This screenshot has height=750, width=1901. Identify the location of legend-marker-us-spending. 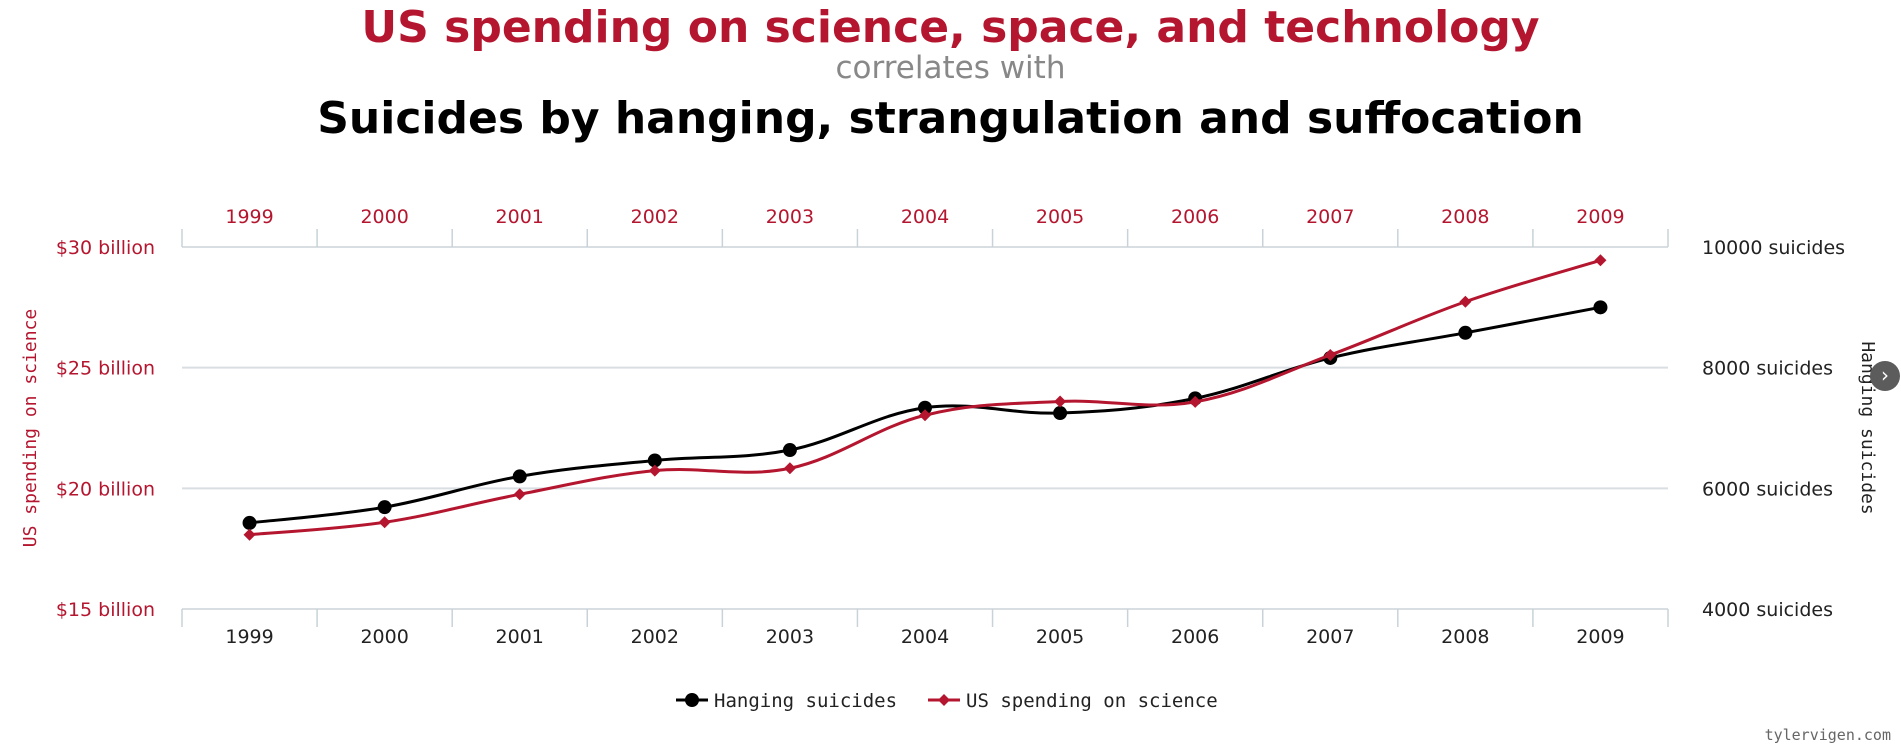
(944, 700).